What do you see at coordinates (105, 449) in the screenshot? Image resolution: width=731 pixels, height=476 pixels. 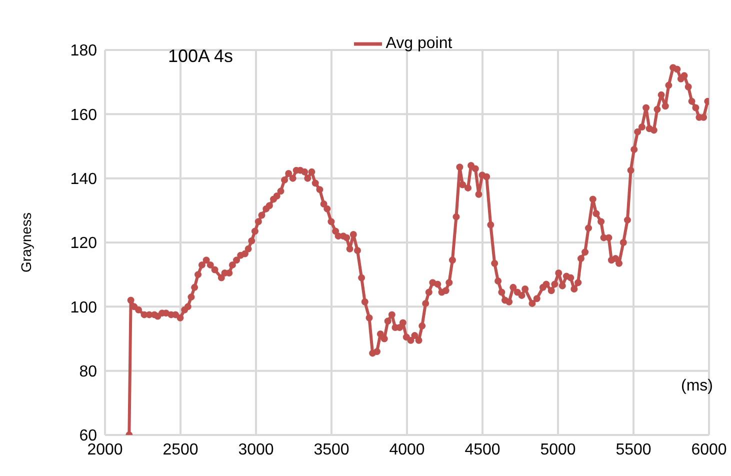 I see `x-tick-label: 2000` at bounding box center [105, 449].